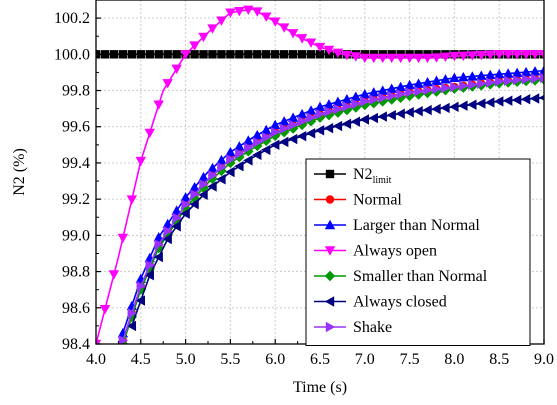  What do you see at coordinates (186, 359) in the screenshot?
I see `x-tick-label: 5.0` at bounding box center [186, 359].